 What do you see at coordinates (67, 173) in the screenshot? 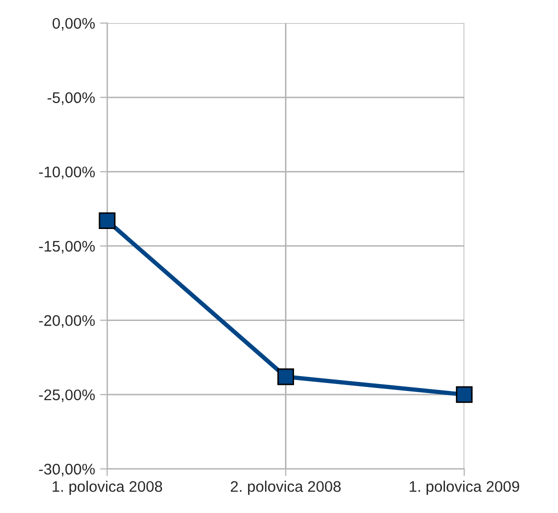
I see `y-tick-label: -10,00%` at bounding box center [67, 173].